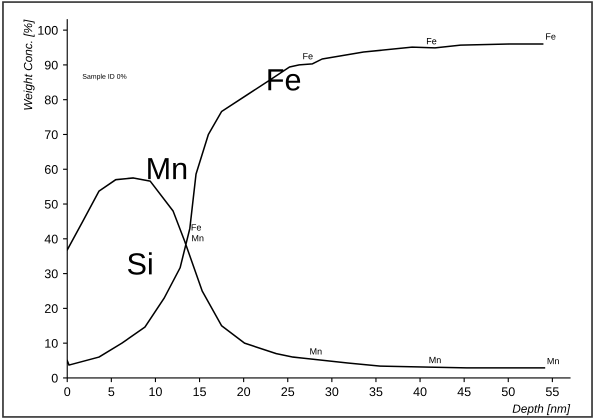 The width and height of the screenshot is (595, 419). Describe the element at coordinates (51, 239) in the screenshot. I see `y-tick-label: 40` at that location.